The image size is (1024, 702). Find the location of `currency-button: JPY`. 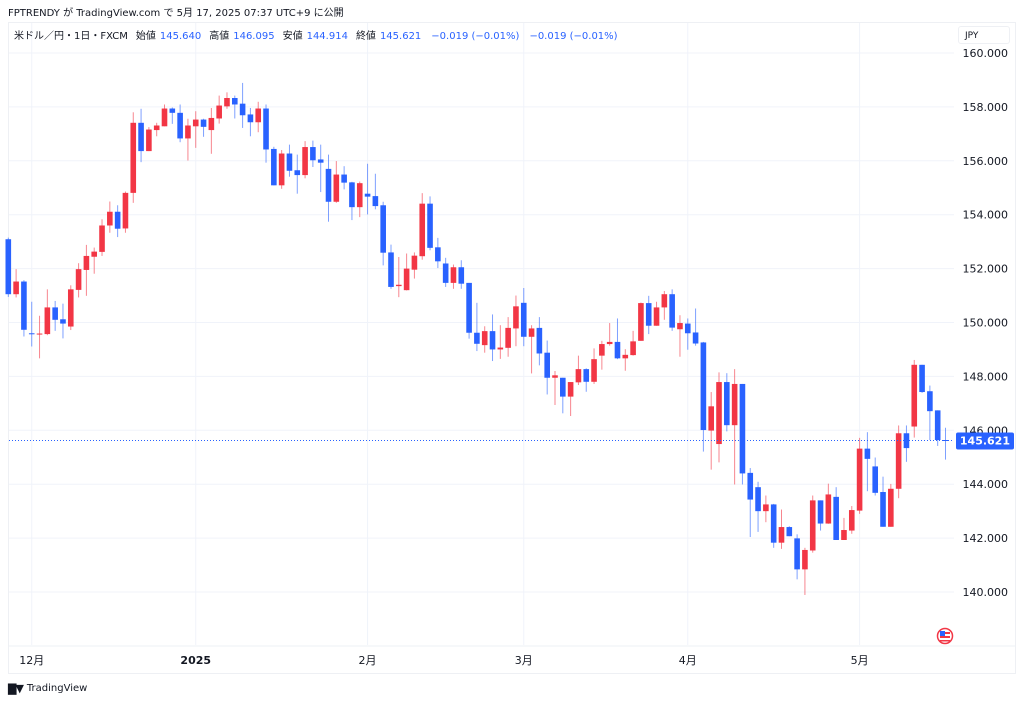

currency-button: JPY is located at coordinates (984, 35).